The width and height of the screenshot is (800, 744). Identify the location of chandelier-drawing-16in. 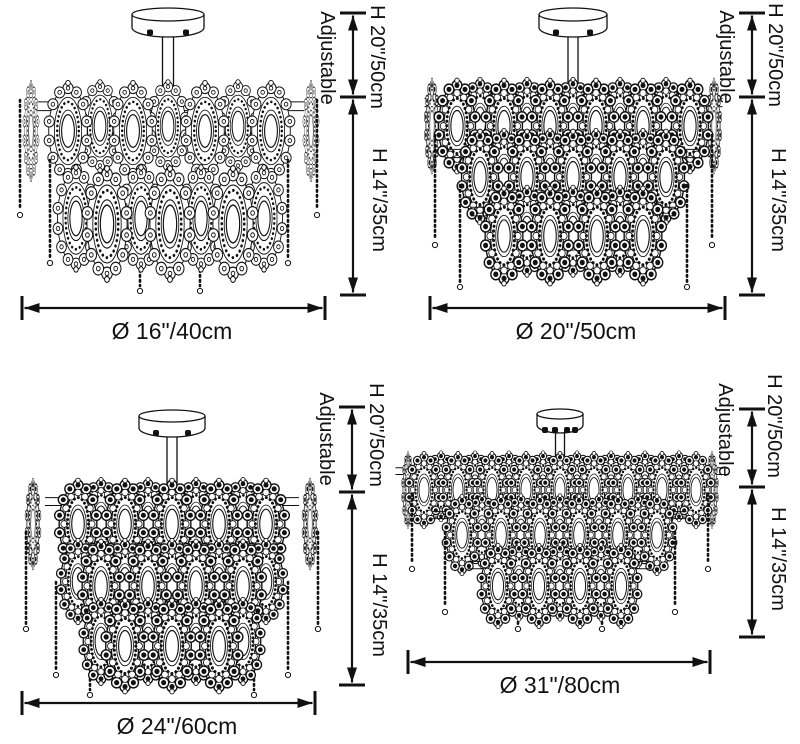
(168, 151).